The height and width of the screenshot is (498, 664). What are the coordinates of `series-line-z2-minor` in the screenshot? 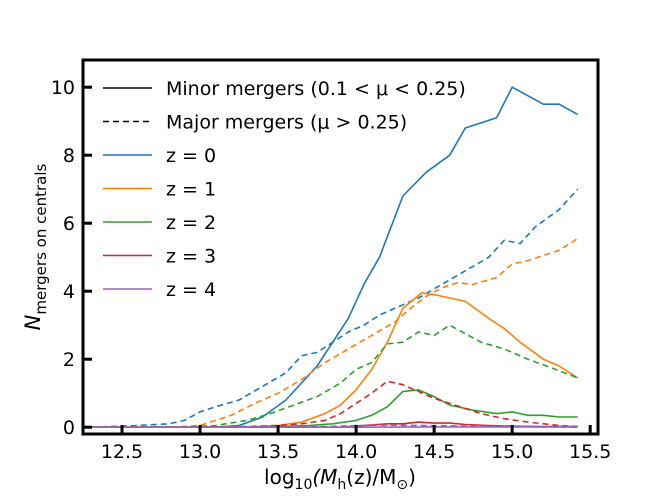 It's located at (334, 408).